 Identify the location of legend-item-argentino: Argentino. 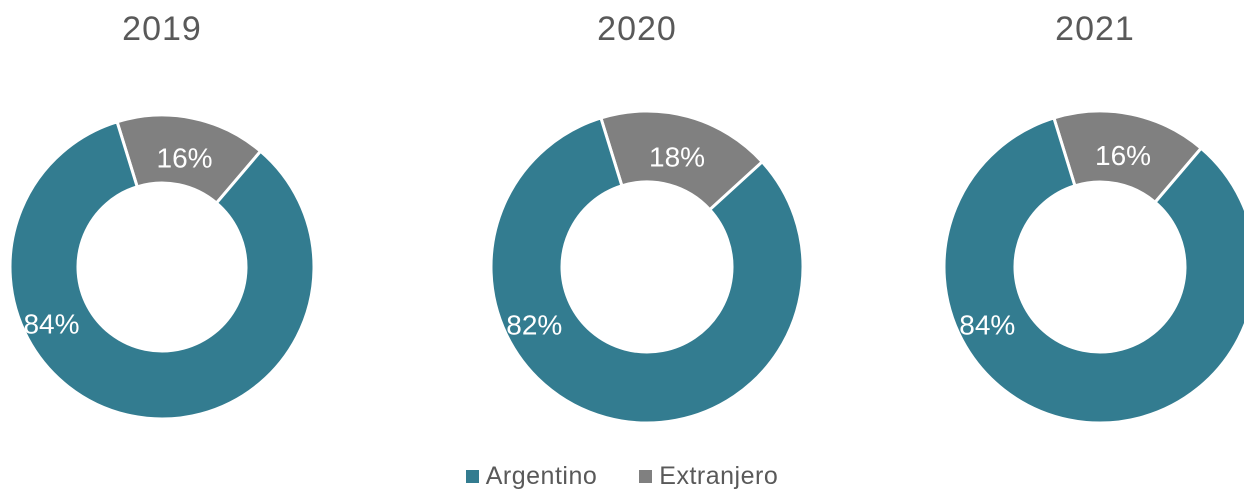
(531, 476).